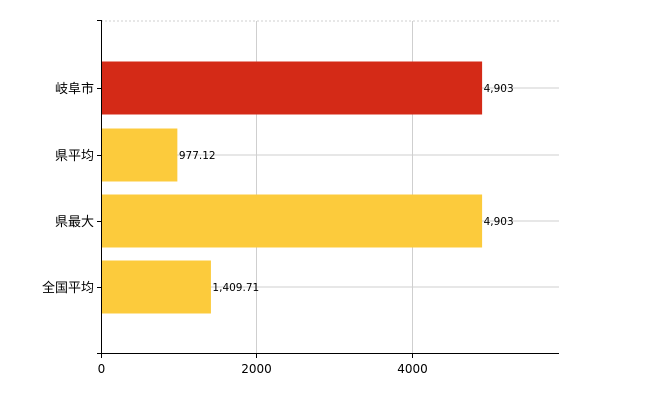  What do you see at coordinates (499, 222) in the screenshot?
I see `data-label-2: 4,903` at bounding box center [499, 222].